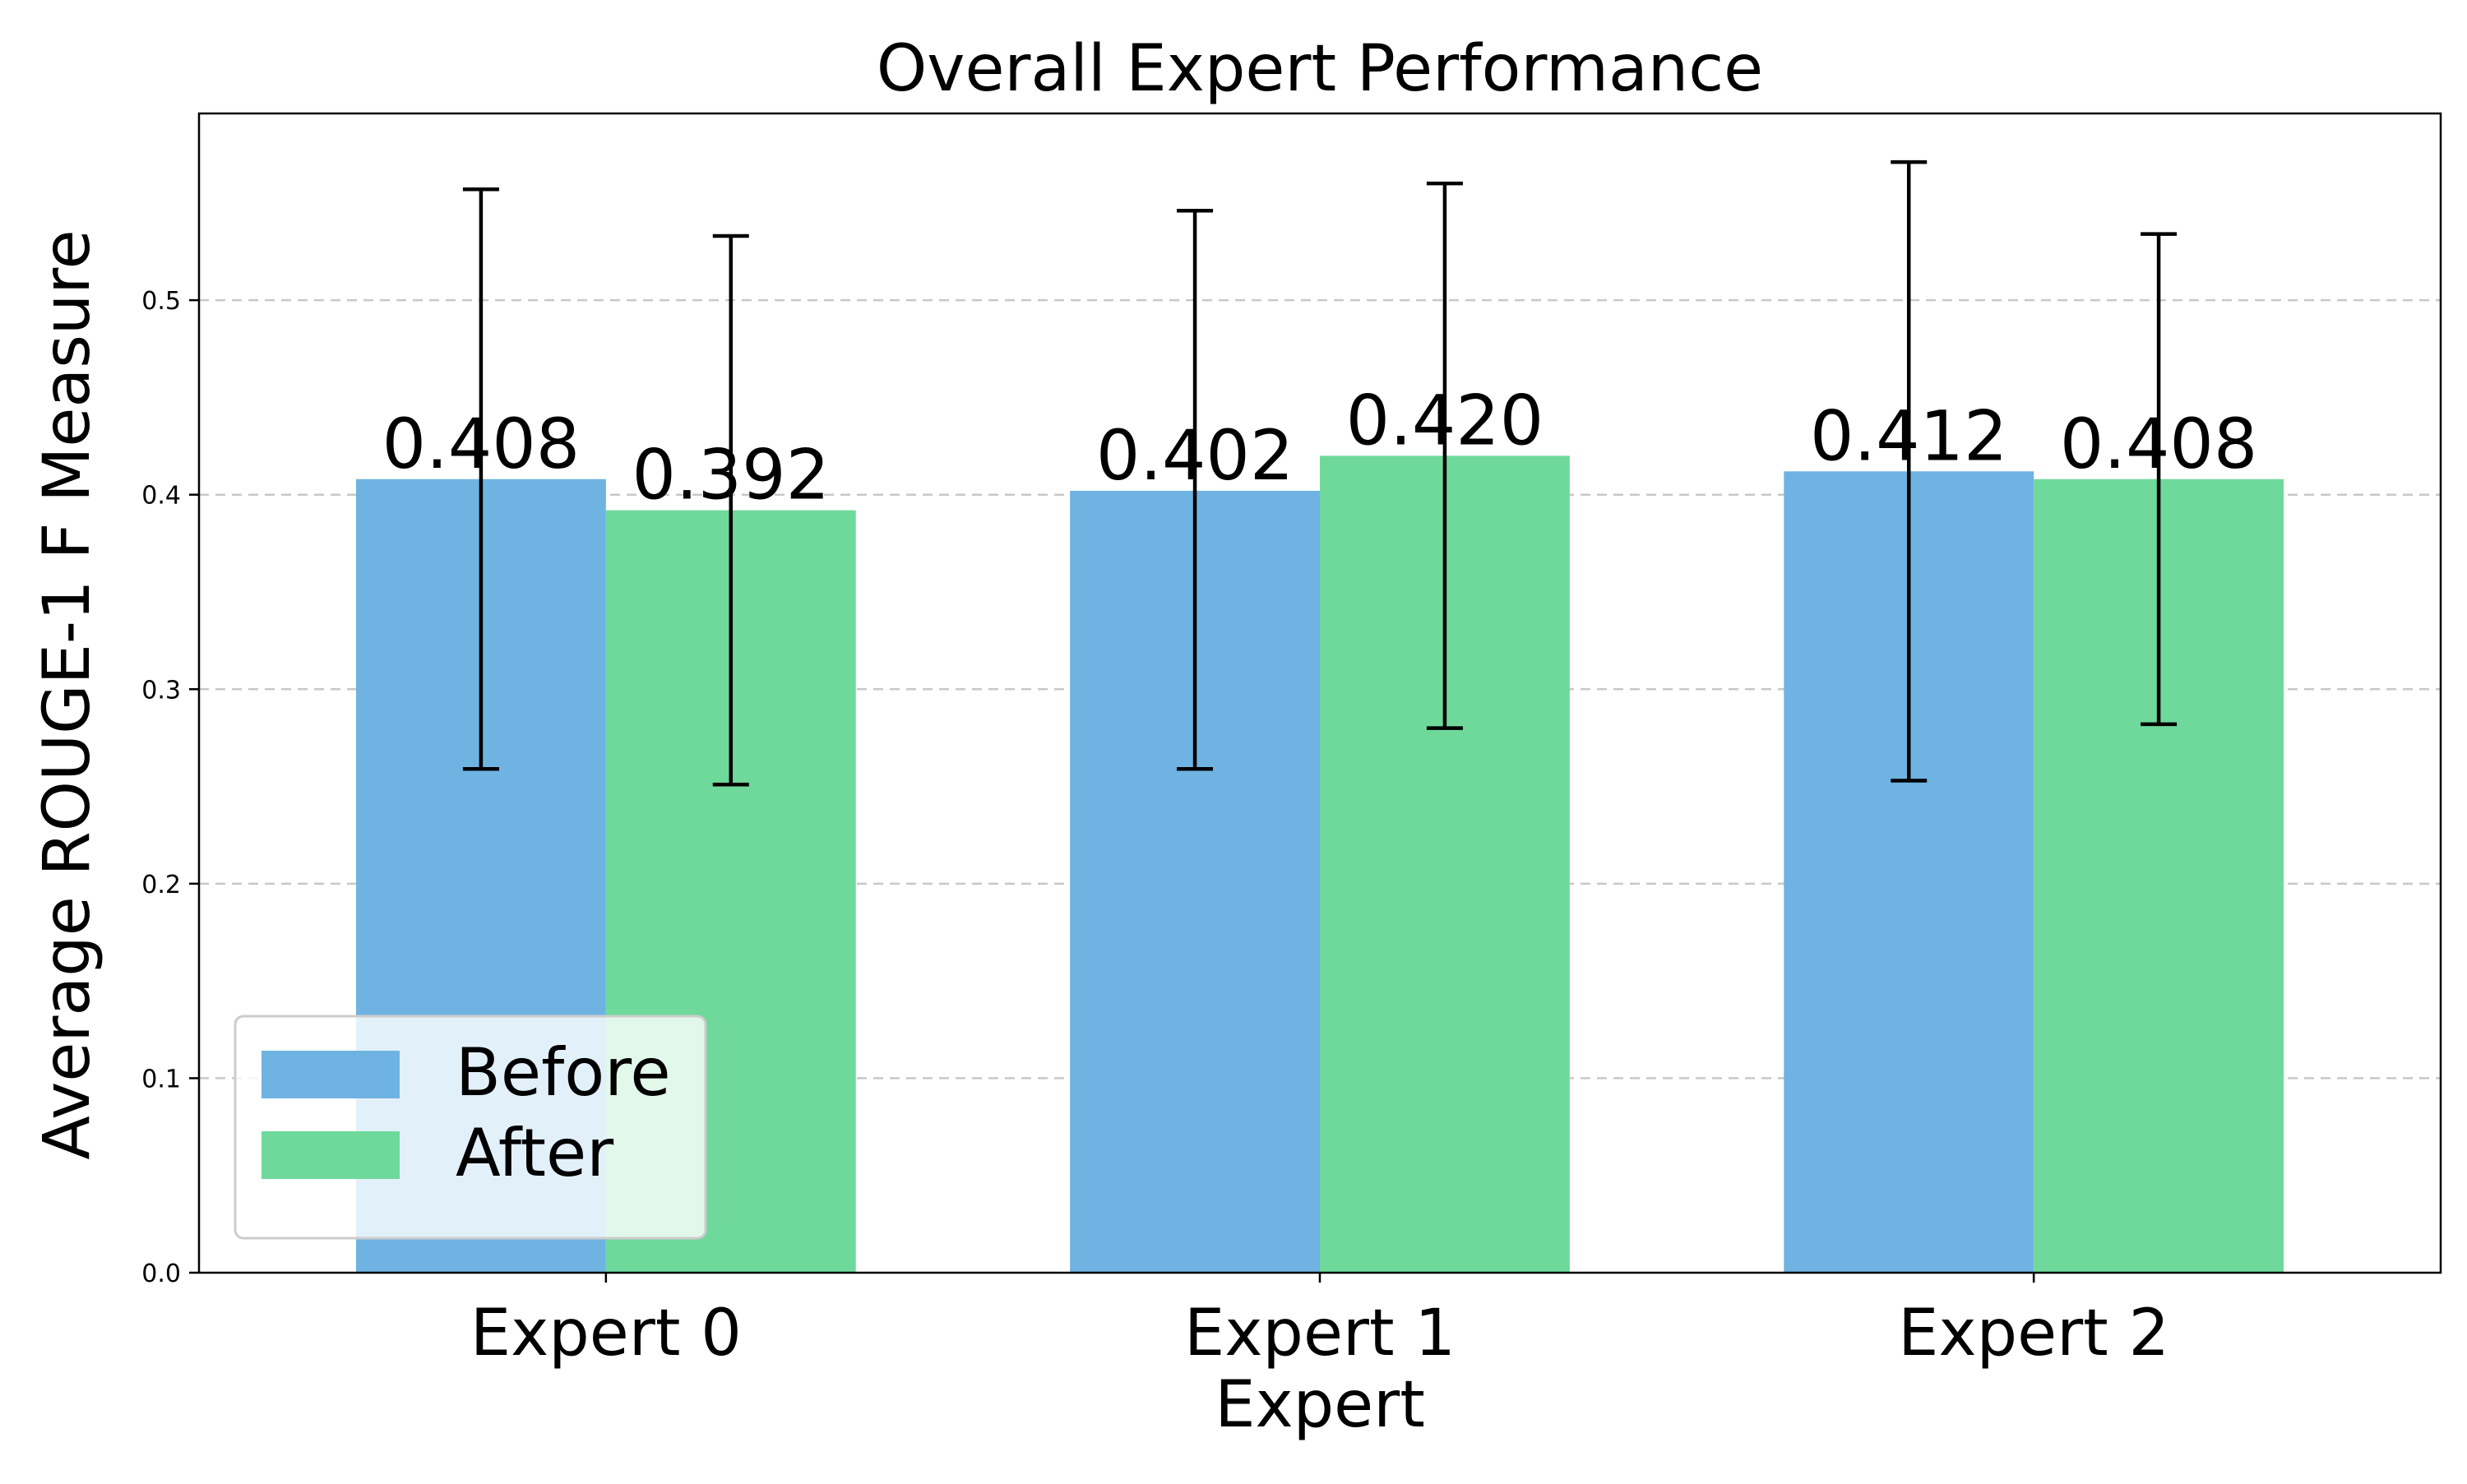 This screenshot has height=1484, width=2467. I want to click on x-tick-label: Expert 0, so click(606, 1334).